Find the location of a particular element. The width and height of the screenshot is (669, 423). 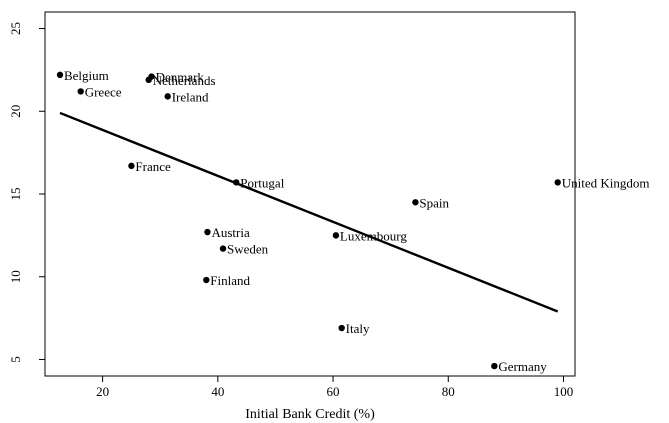

point-label: United Kingdom is located at coordinates (606, 182).